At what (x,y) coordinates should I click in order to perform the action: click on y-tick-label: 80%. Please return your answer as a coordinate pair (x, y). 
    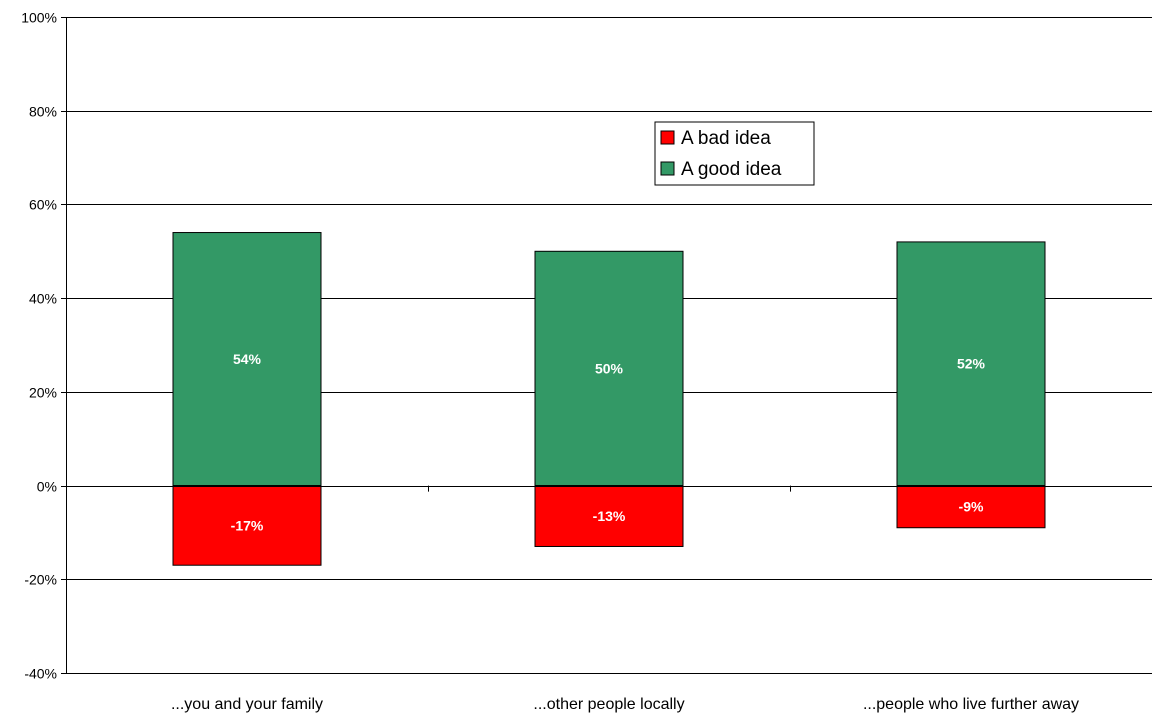
    Looking at the image, I should click on (43, 112).